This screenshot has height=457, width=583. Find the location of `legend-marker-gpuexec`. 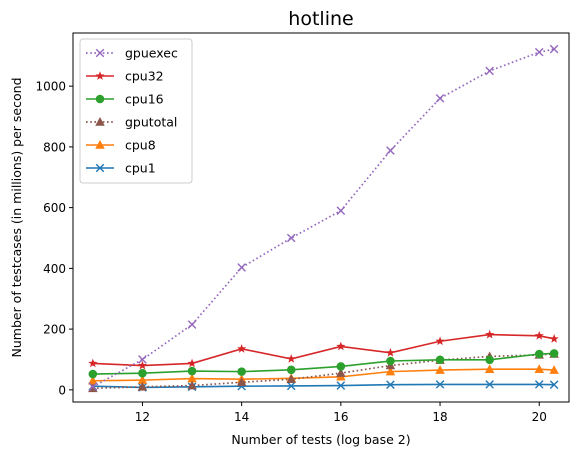

legend-marker-gpuexec is located at coordinates (100, 53).